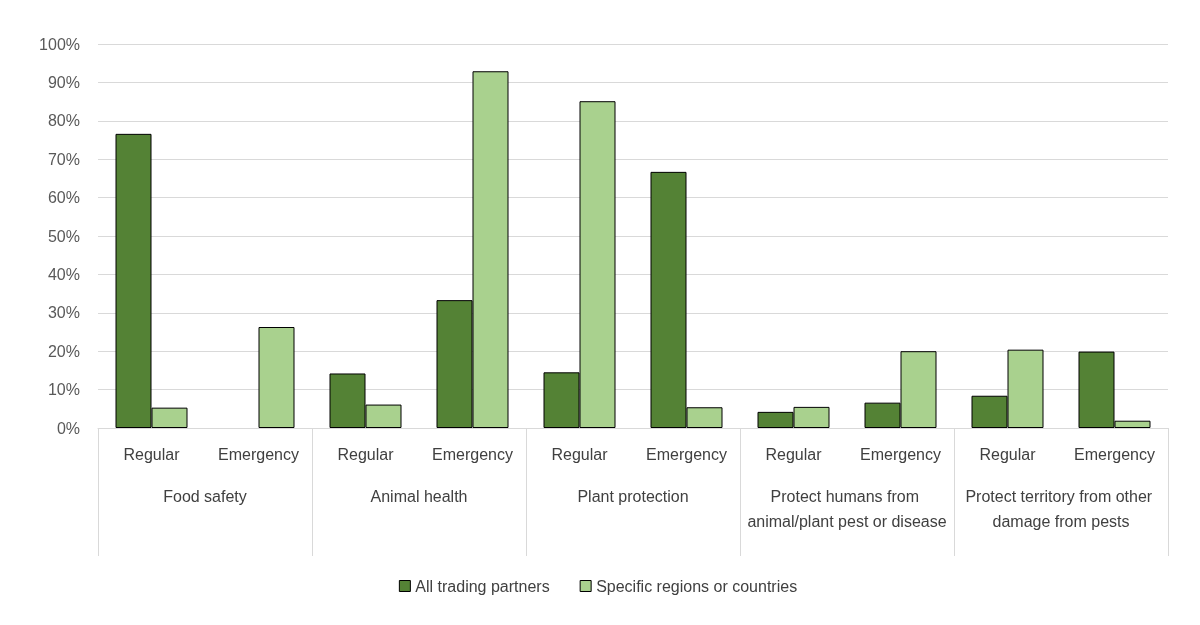  What do you see at coordinates (276, 377) in the screenshot?
I see `bar` at bounding box center [276, 377].